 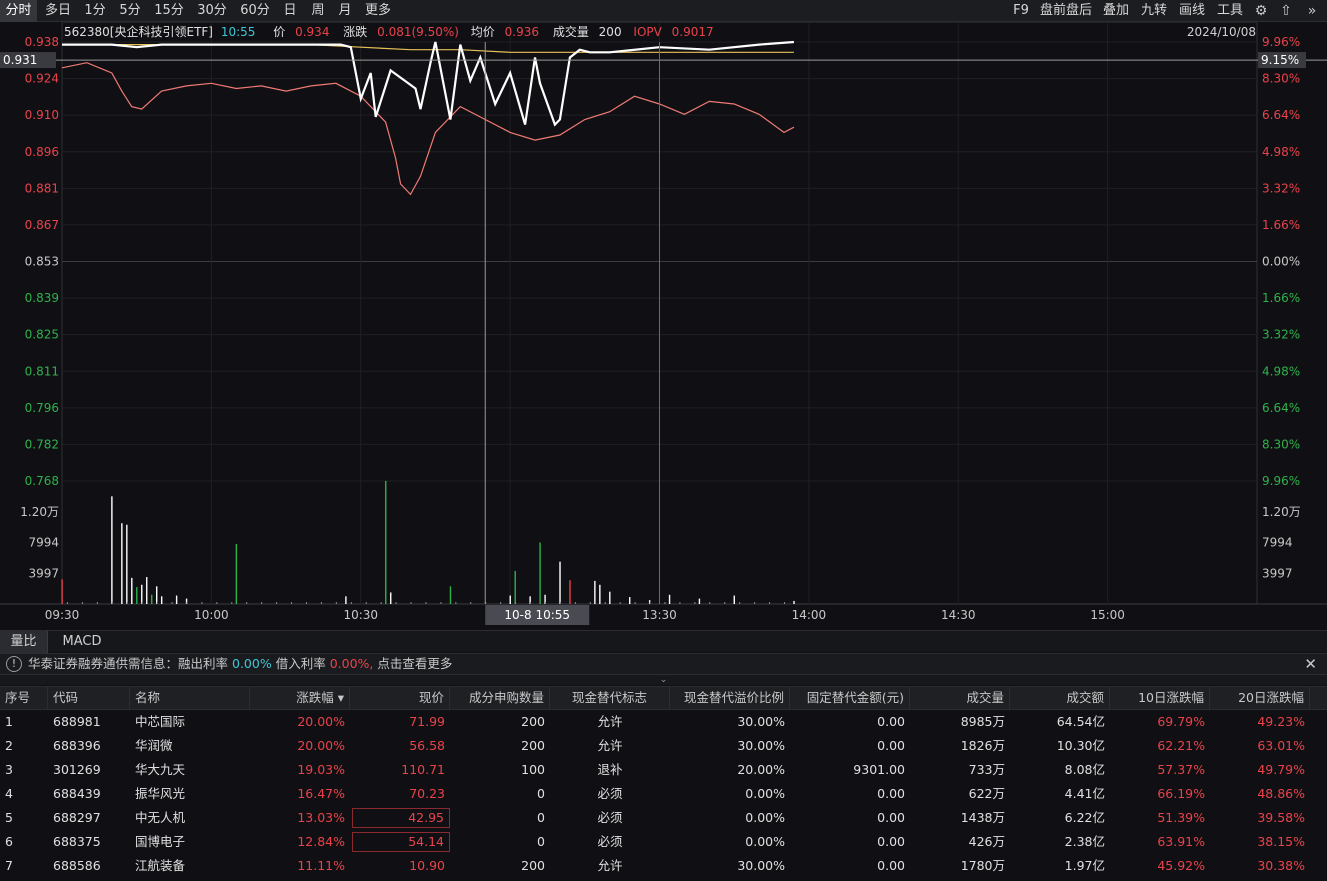 I want to click on col-index: 序号, so click(x=24, y=698).